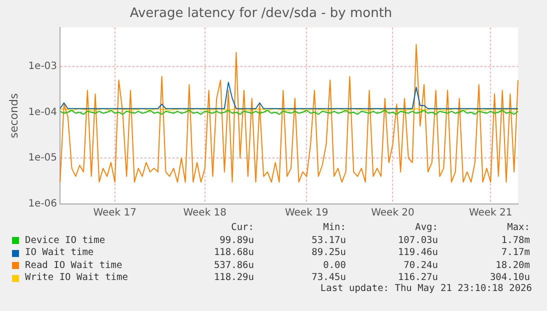 This screenshot has width=547, height=311. I want to click on legend-label: Device IO time, so click(65, 240).